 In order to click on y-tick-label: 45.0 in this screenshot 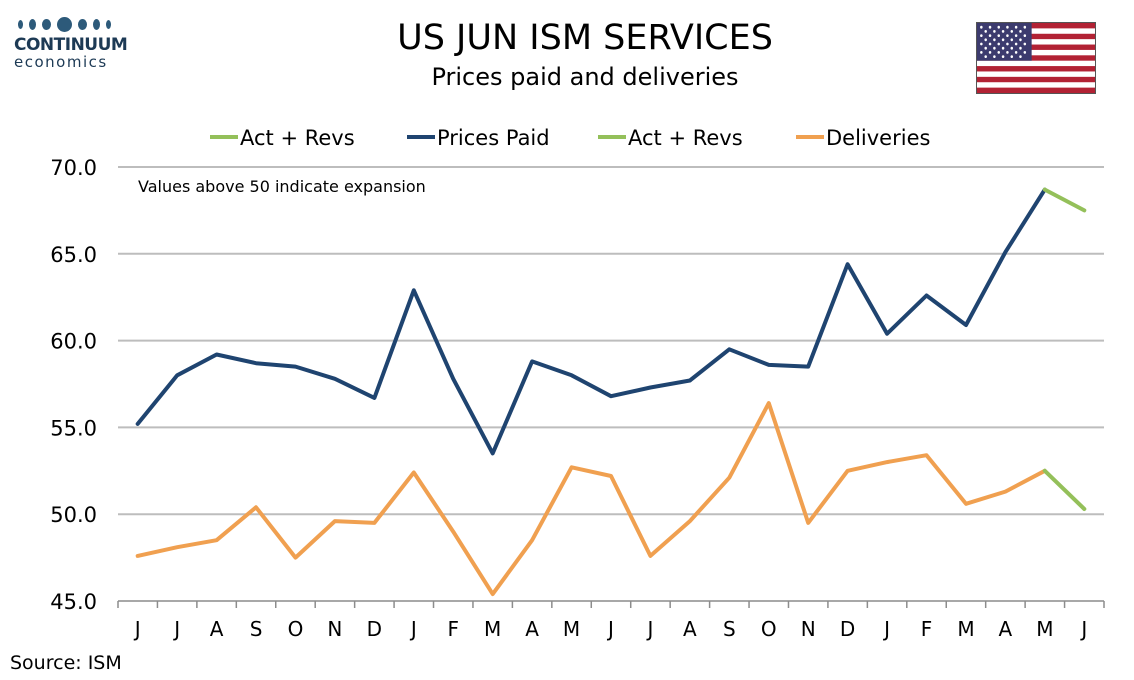, I will do `click(73, 602)`.